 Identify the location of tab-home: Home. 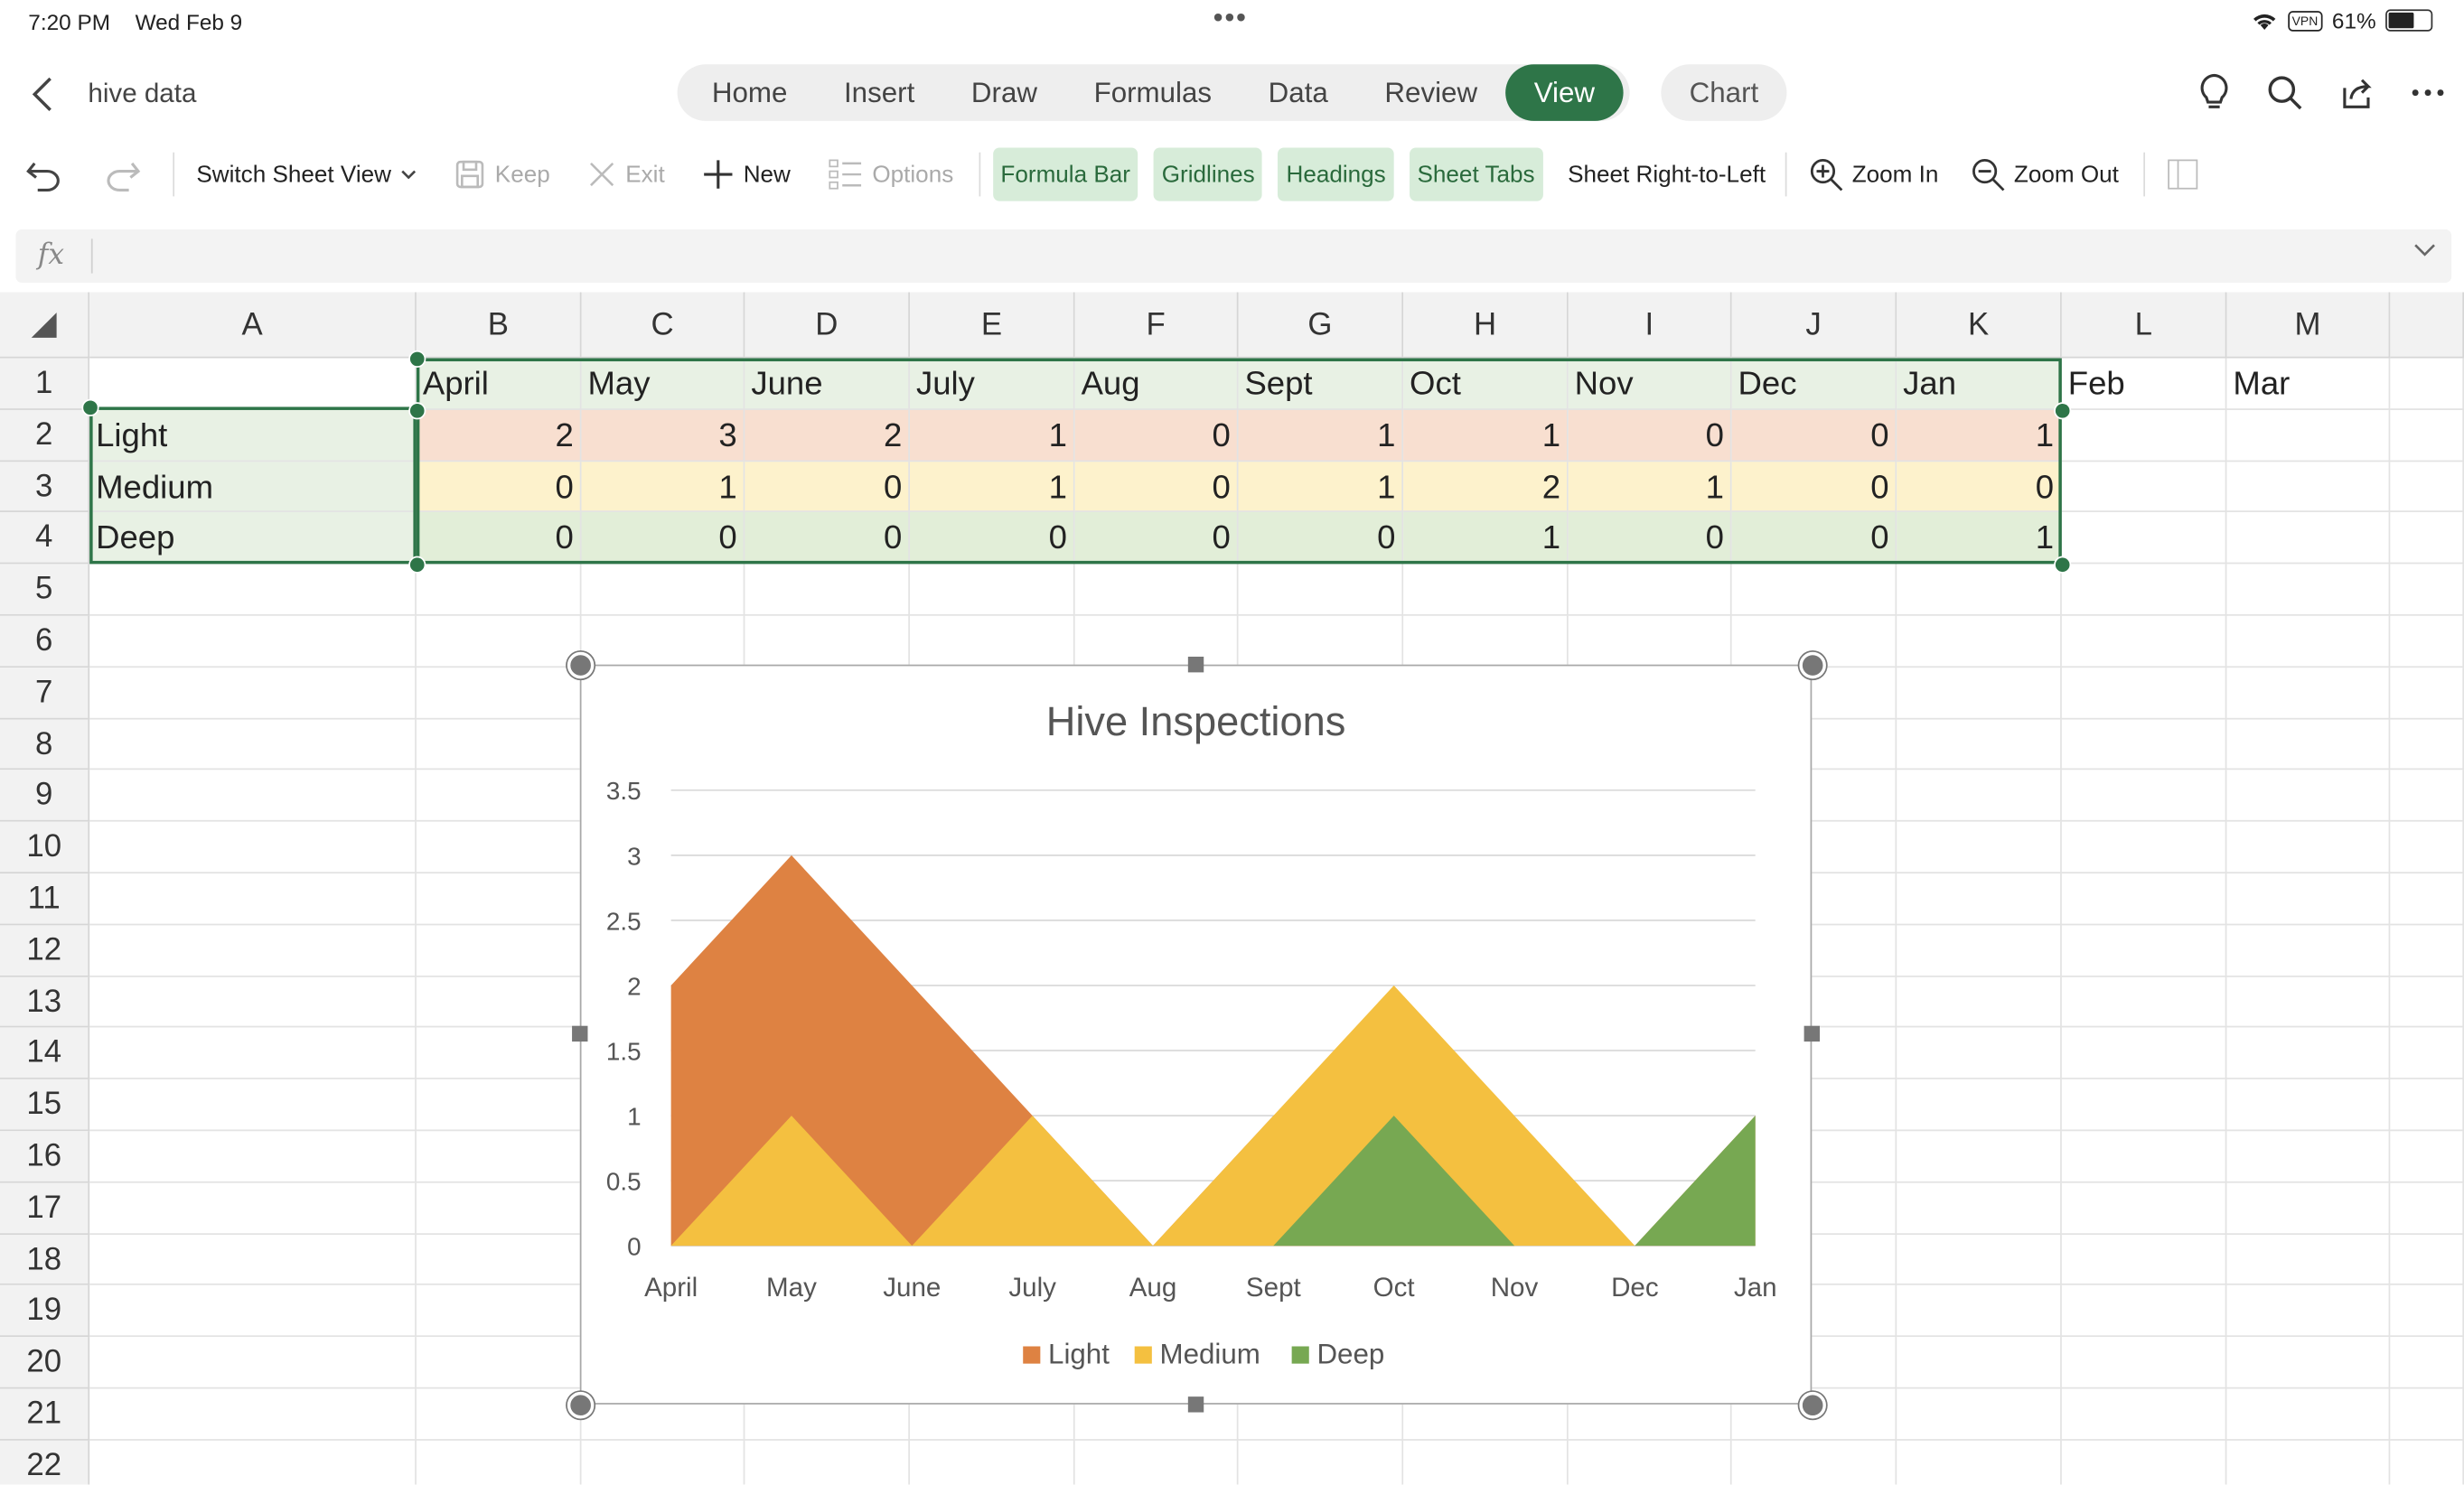
(749, 93).